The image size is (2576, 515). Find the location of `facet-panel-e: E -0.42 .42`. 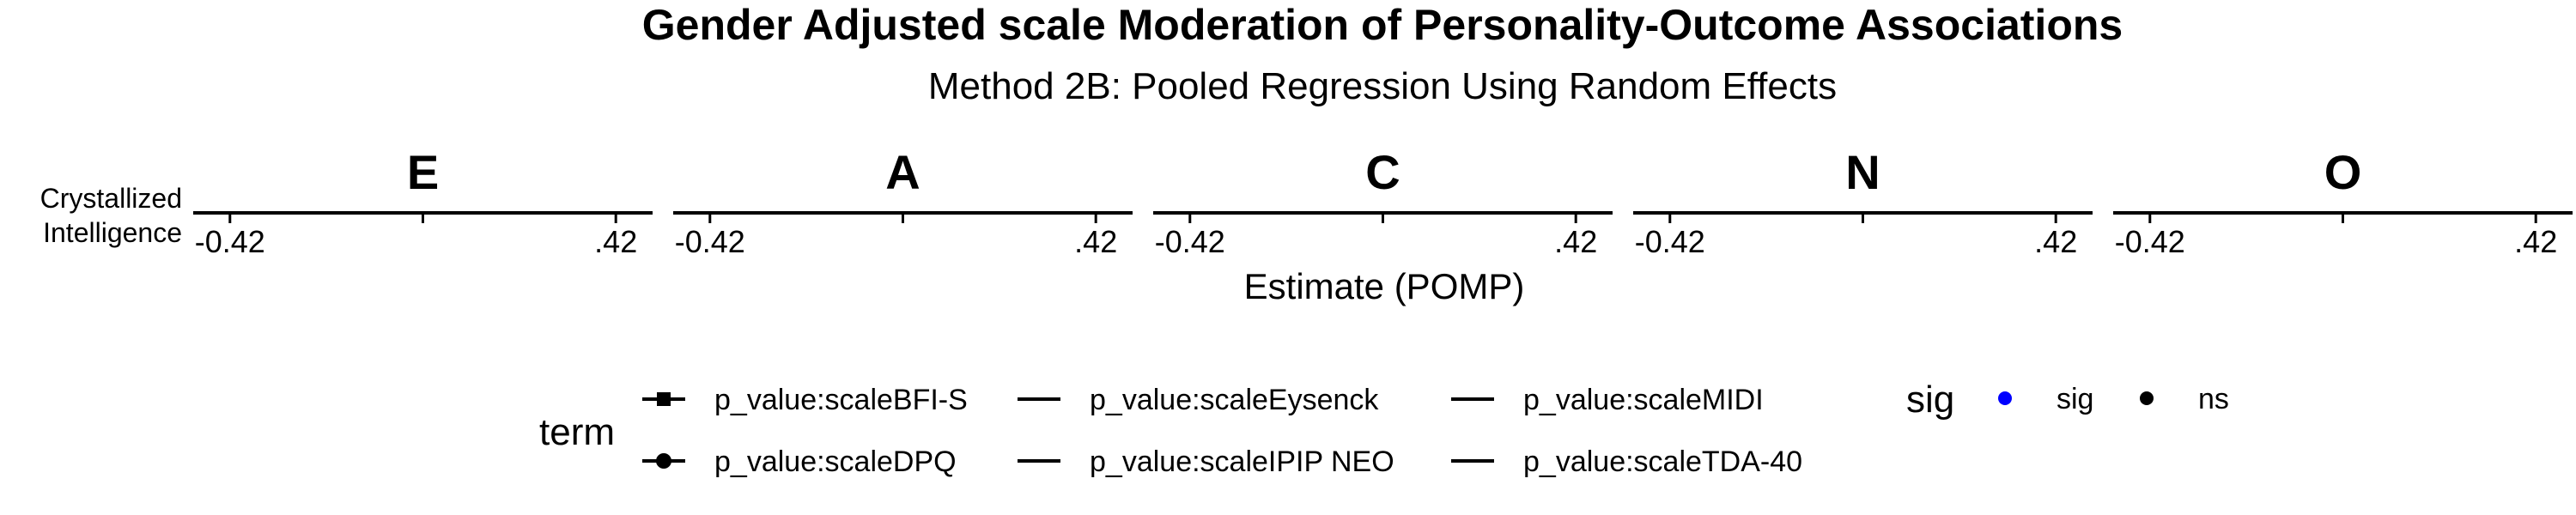

facet-panel-e: E -0.42 .42 is located at coordinates (423, 202).